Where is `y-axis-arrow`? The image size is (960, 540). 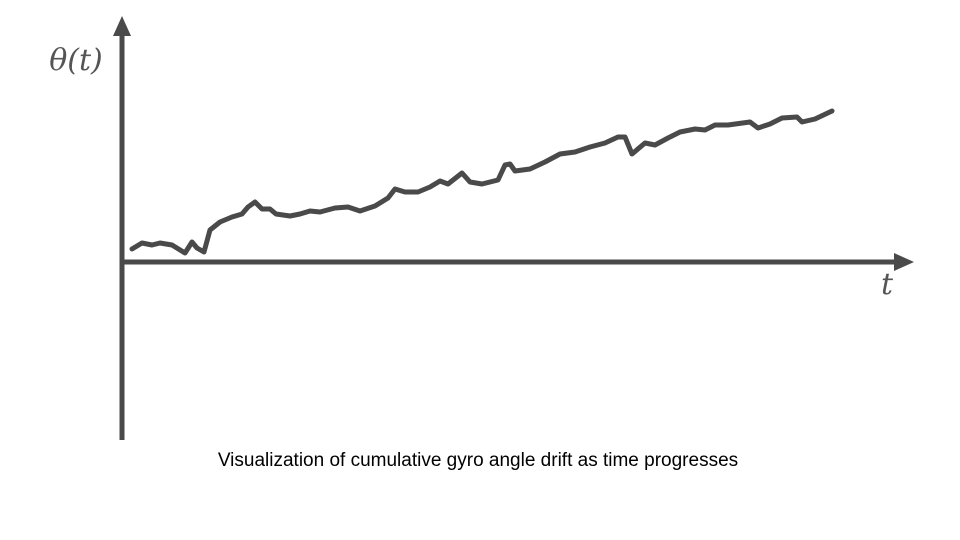
y-axis-arrow is located at coordinates (122, 26).